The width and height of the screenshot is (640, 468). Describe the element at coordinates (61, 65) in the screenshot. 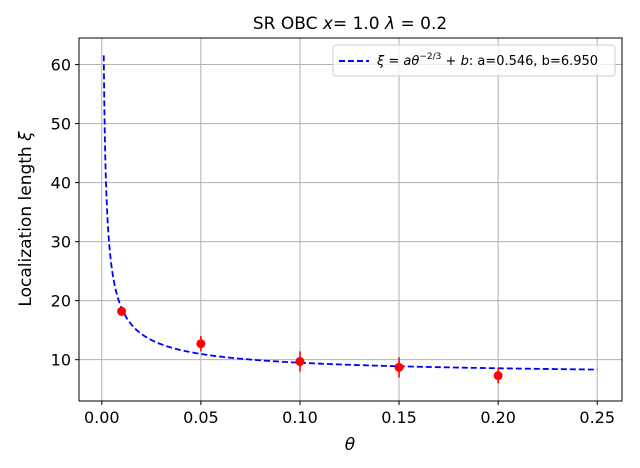

I see `y-tick-label: 60` at that location.